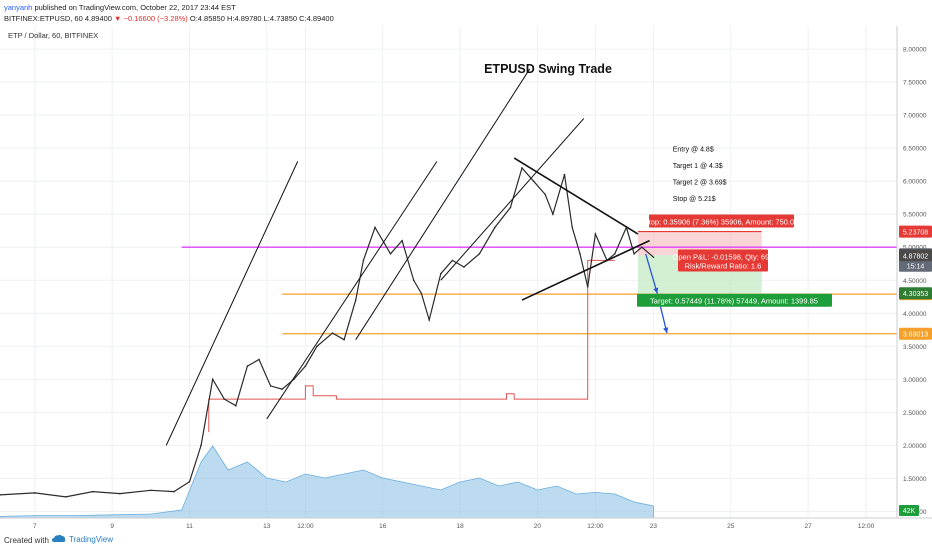  Describe the element at coordinates (460, 526) in the screenshot. I see `time-tick-label: 18` at that location.